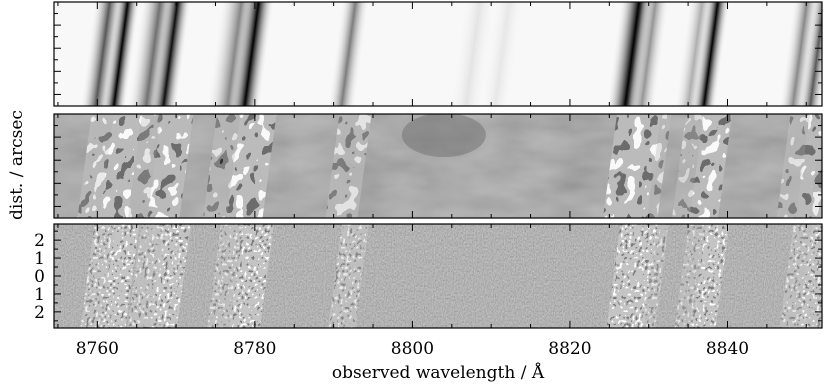 Image resolution: width=824 pixels, height=386 pixels. I want to click on residual-dark-patch, so click(443, 135).